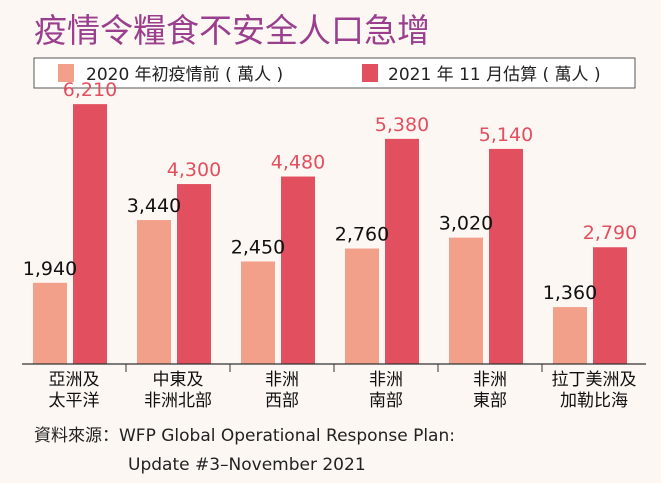 This screenshot has height=483, width=661. I want to click on category-label-1-1: 非洲北部, so click(178, 401).